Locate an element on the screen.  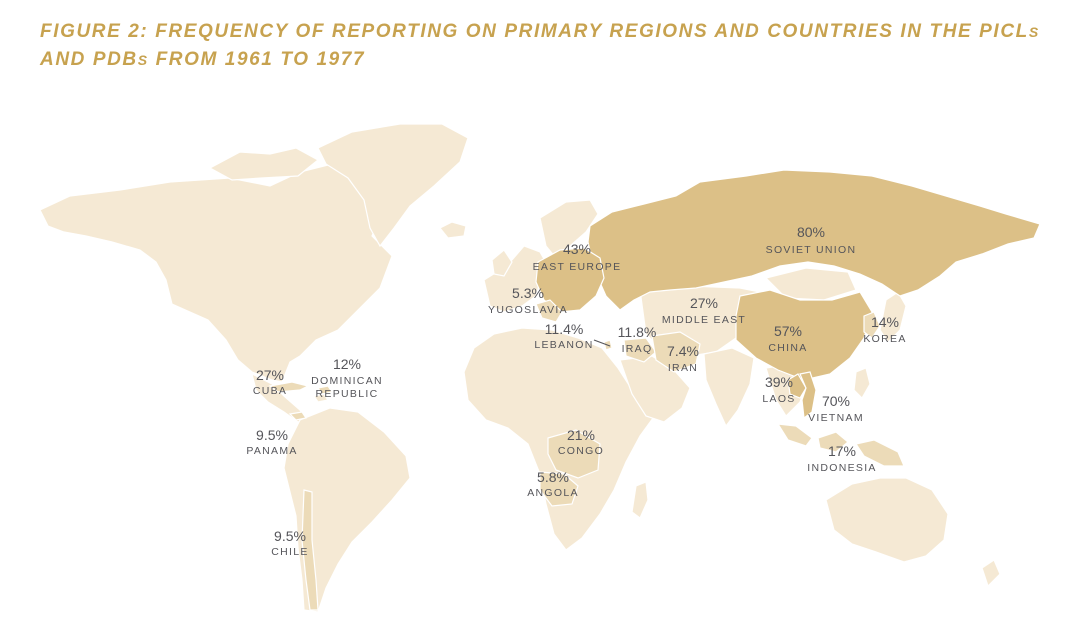
iraq-pct: 11.8% is located at coordinates (637, 332).